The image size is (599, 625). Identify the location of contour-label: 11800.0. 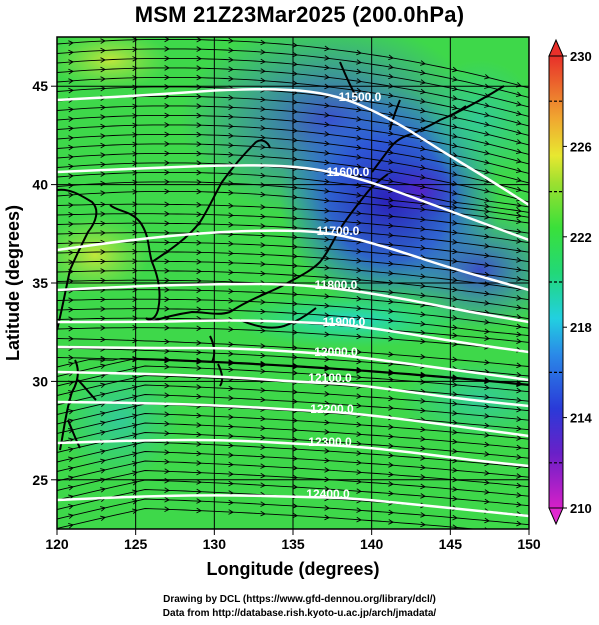
(336, 285).